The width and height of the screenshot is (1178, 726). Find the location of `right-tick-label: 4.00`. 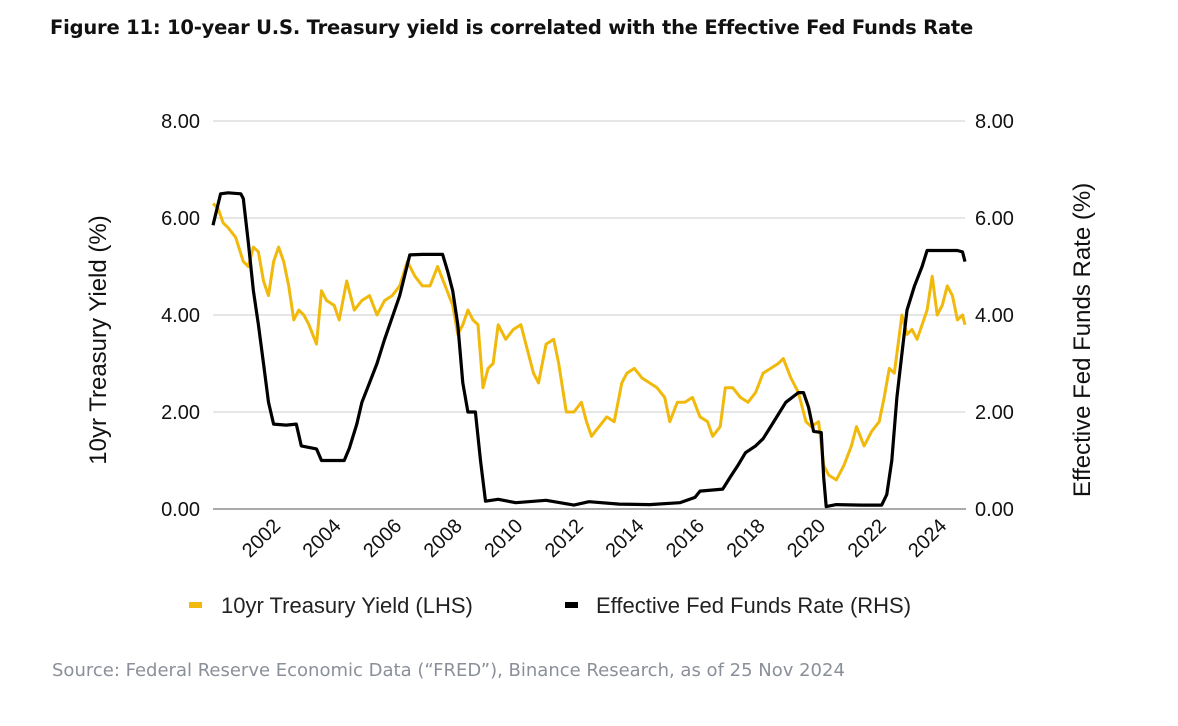

right-tick-label: 4.00 is located at coordinates (994, 316).